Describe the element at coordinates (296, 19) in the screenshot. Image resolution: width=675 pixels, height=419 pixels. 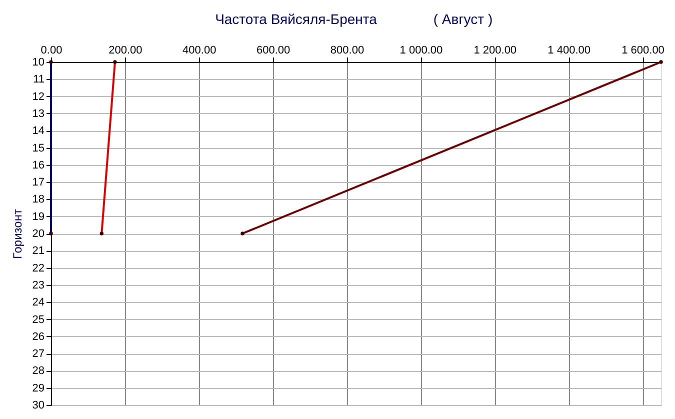
I see `chart-title: Частота Вяйсяля-Брента` at that location.